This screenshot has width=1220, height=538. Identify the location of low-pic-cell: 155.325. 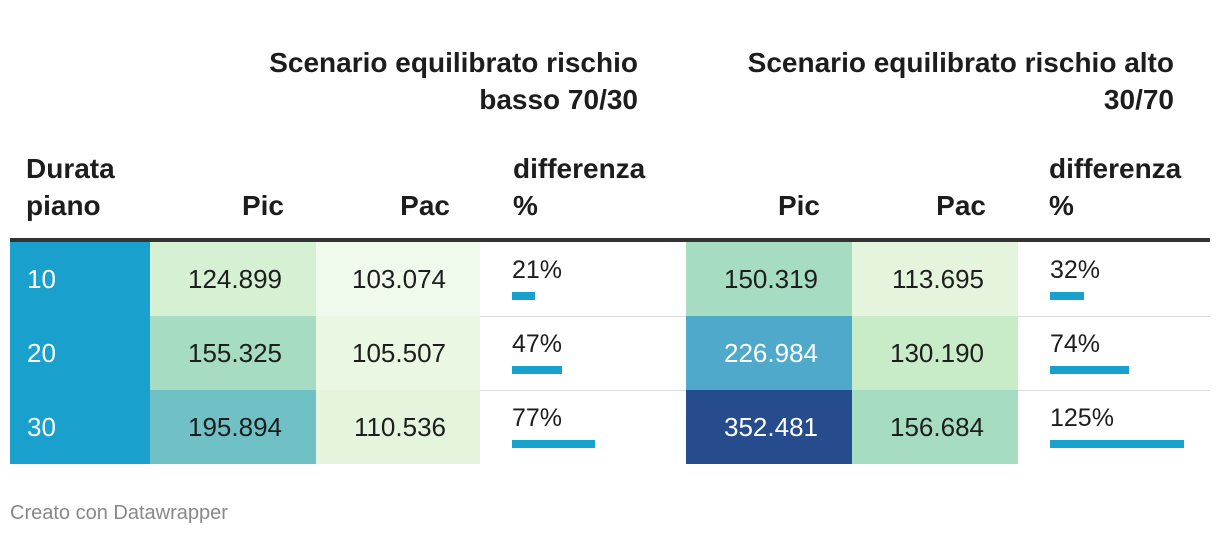
(233, 353).